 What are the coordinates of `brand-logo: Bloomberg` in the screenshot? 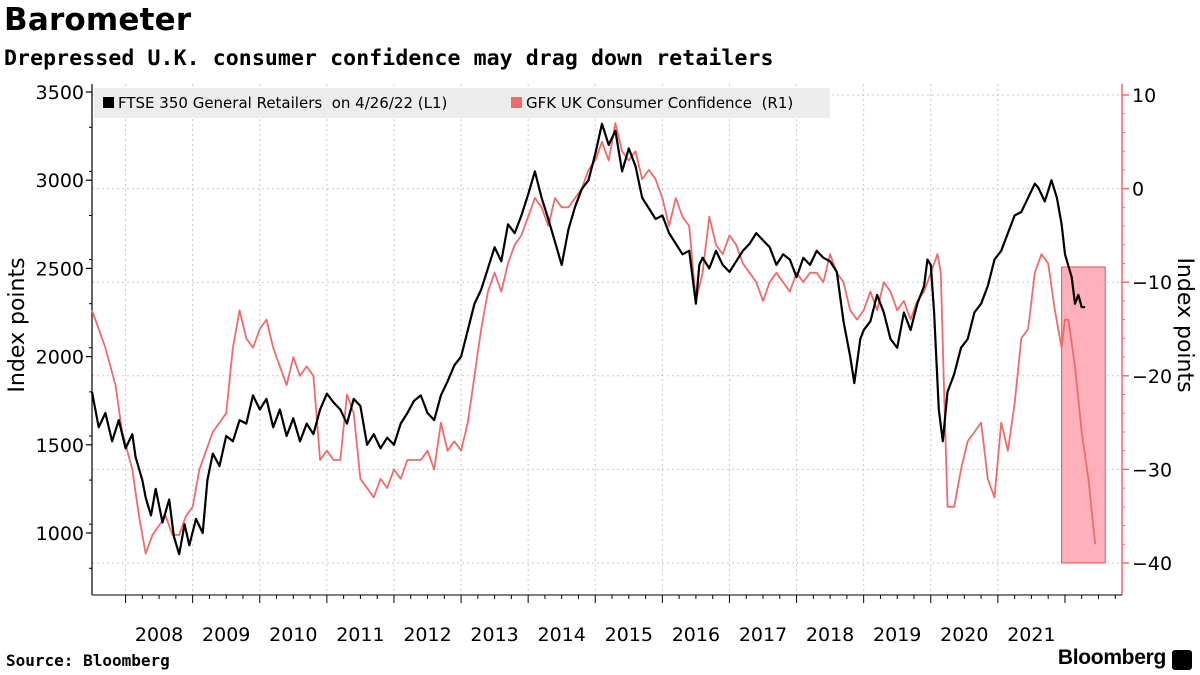 It's located at (1111, 657).